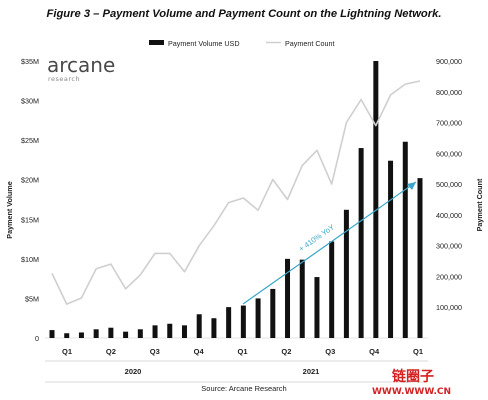  I want to click on y-right-axis-title: Payment Count, so click(479, 204).